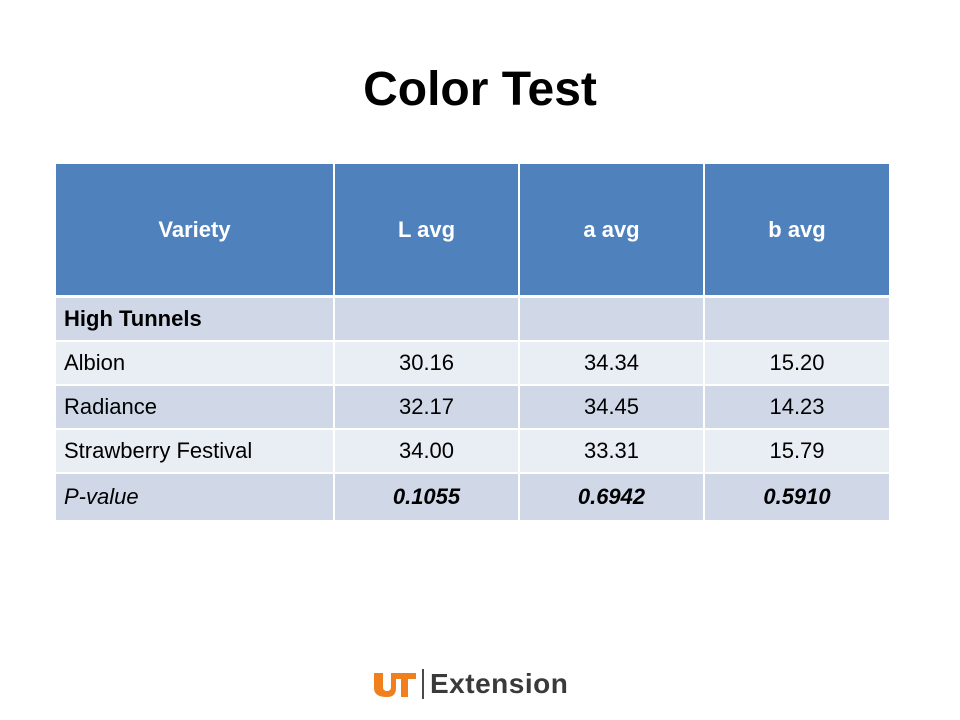 This screenshot has height=720, width=960. Describe the element at coordinates (612, 363) in the screenshot. I see `a-avg-cell: 34.34` at that location.